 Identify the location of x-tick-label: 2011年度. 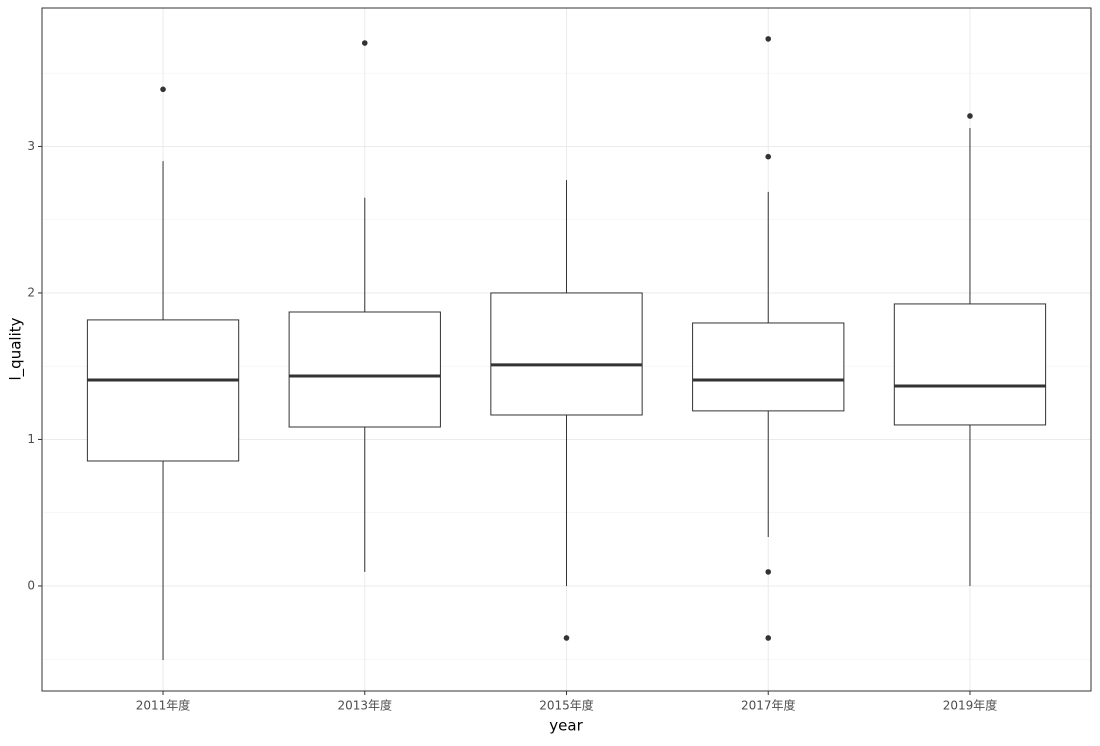
(163, 705).